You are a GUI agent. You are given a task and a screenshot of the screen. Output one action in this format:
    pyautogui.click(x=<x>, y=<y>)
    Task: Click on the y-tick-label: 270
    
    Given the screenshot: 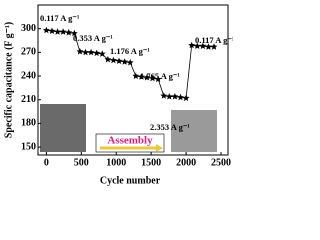 What is the action you would take?
    pyautogui.click(x=28, y=52)
    